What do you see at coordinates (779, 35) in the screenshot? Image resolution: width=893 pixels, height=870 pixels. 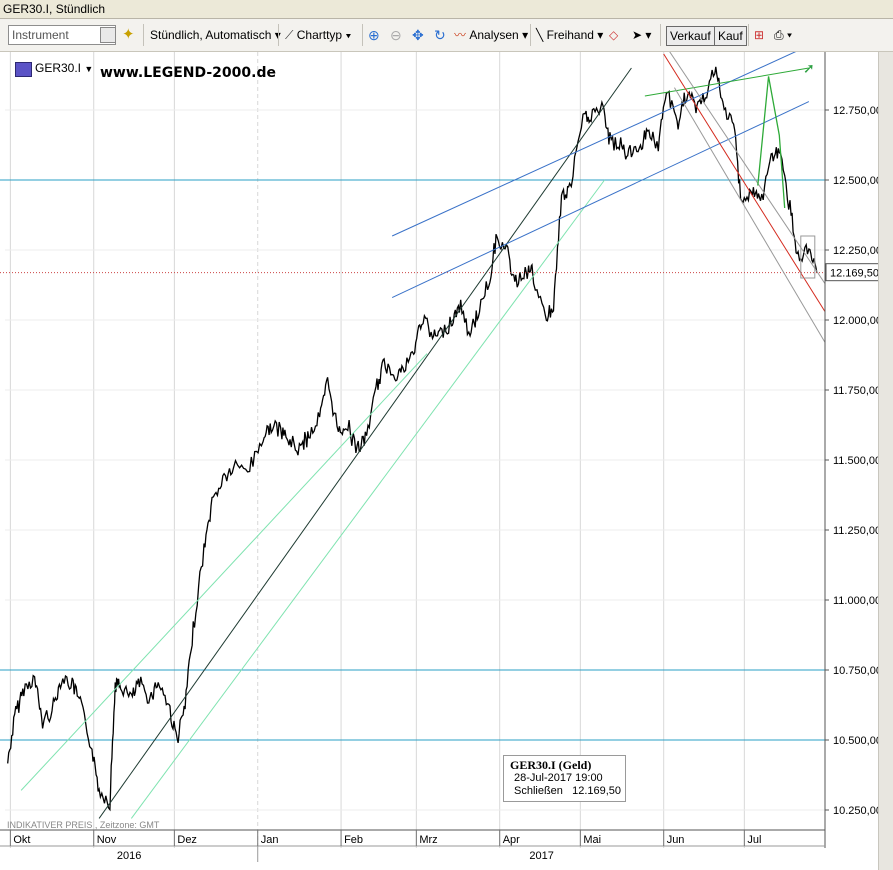 I see `print-icon: ⎙` at bounding box center [779, 35].